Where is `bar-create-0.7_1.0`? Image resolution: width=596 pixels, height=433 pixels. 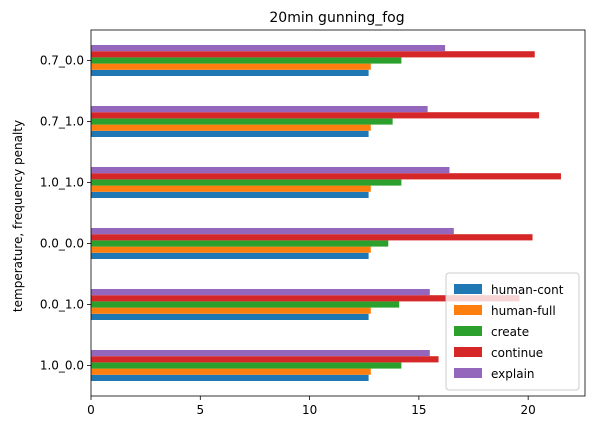 bar-create-0.7_1.0 is located at coordinates (242, 121).